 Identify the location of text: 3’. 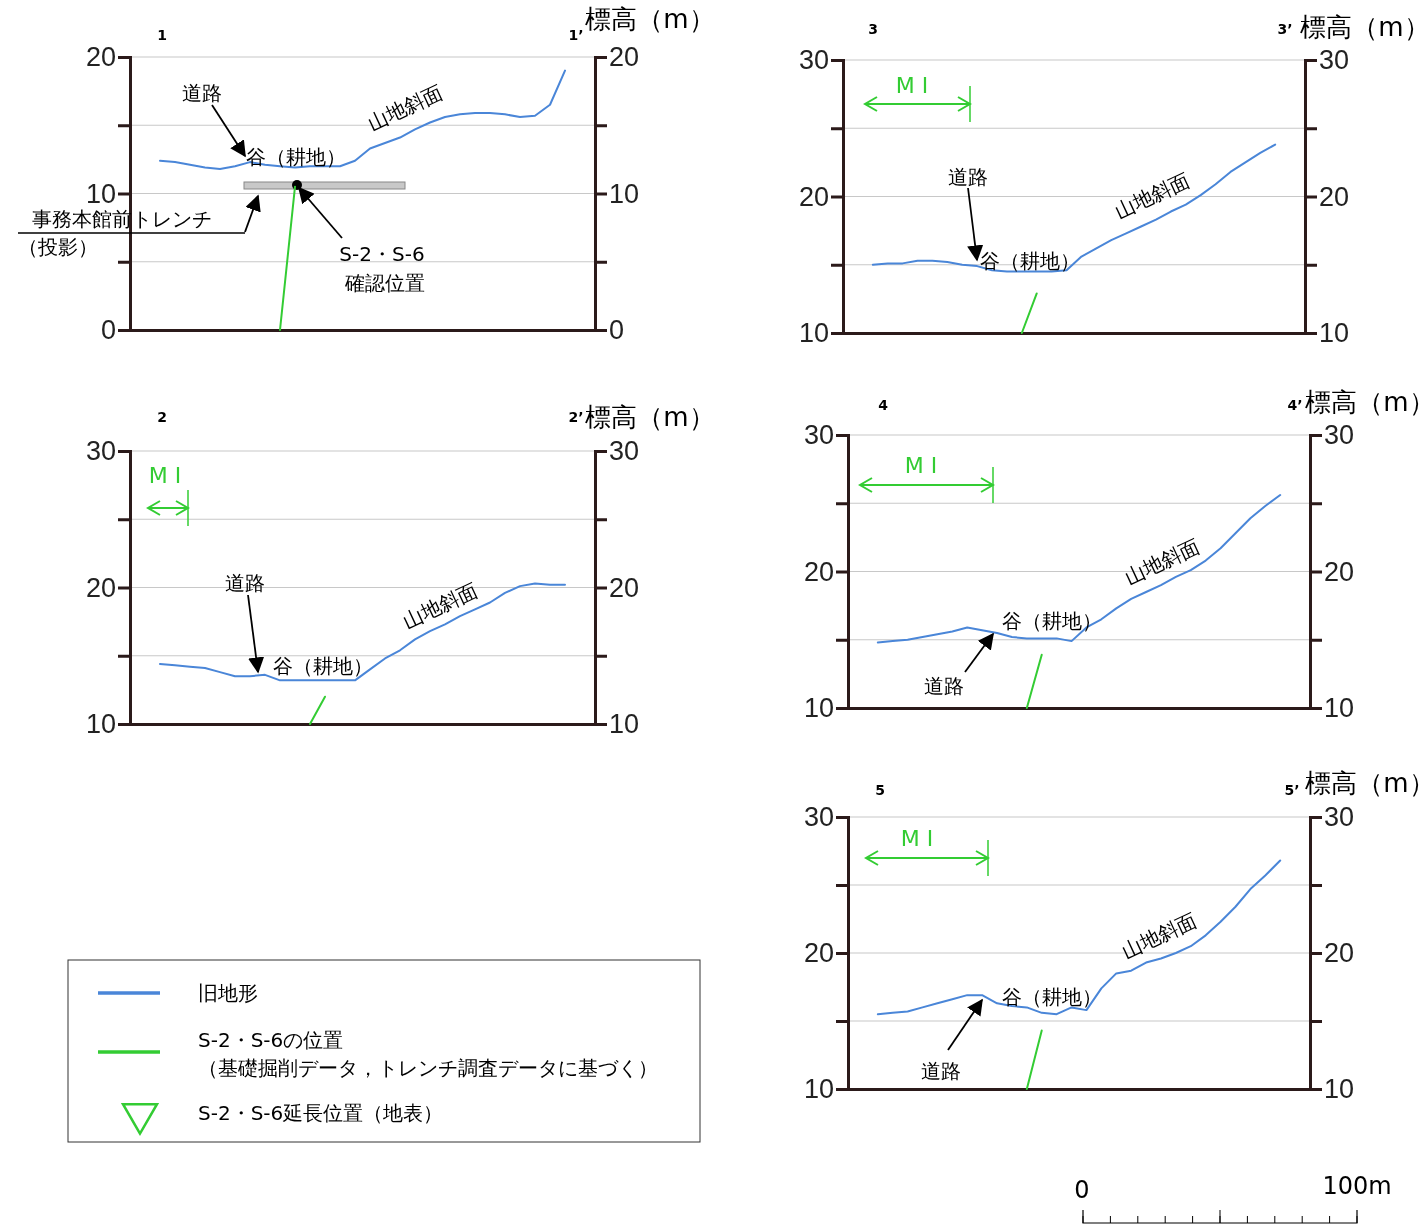
(1285, 29).